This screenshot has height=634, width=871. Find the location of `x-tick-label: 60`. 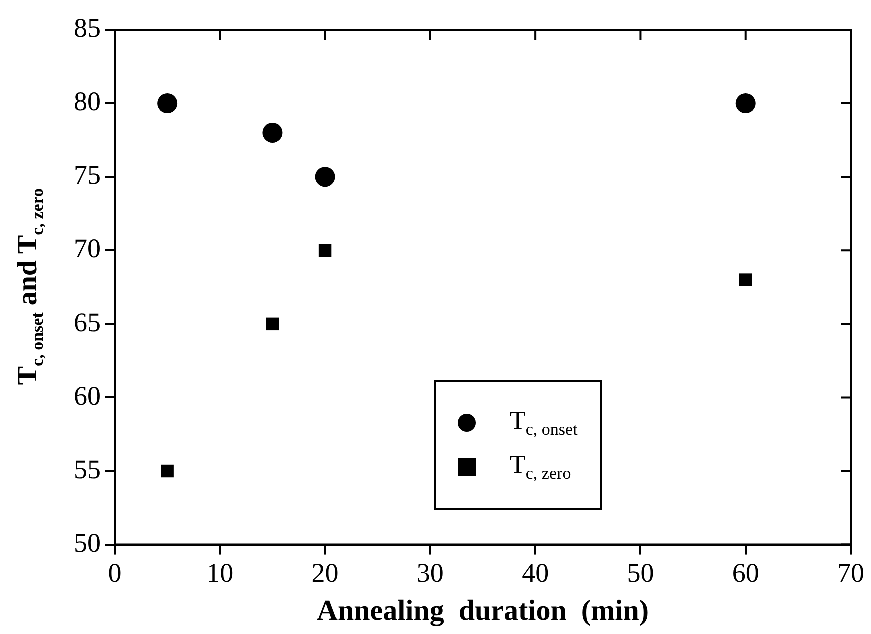

x-tick-label: 60 is located at coordinates (746, 573).